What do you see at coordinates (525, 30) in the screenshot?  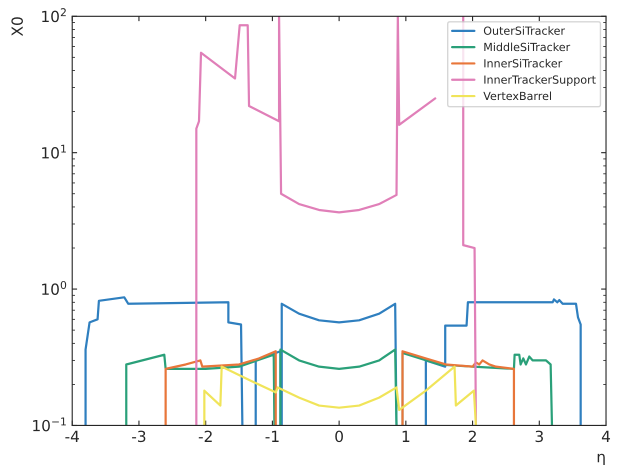 I see `legend-label: OuterSiTracker` at bounding box center [525, 30].